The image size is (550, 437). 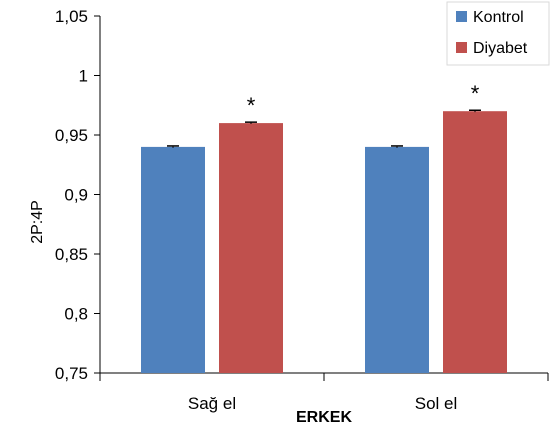 What do you see at coordinates (461, 16) in the screenshot?
I see `legend-swatch-kontrol` at bounding box center [461, 16].